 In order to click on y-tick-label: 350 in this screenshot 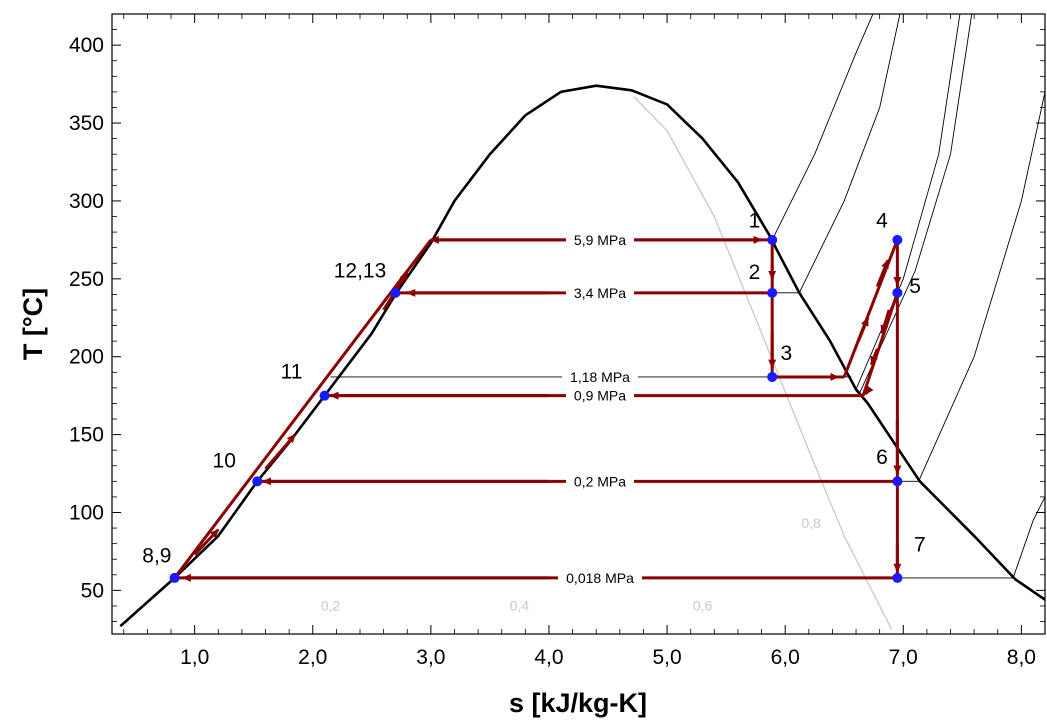, I will do `click(86, 123)`.